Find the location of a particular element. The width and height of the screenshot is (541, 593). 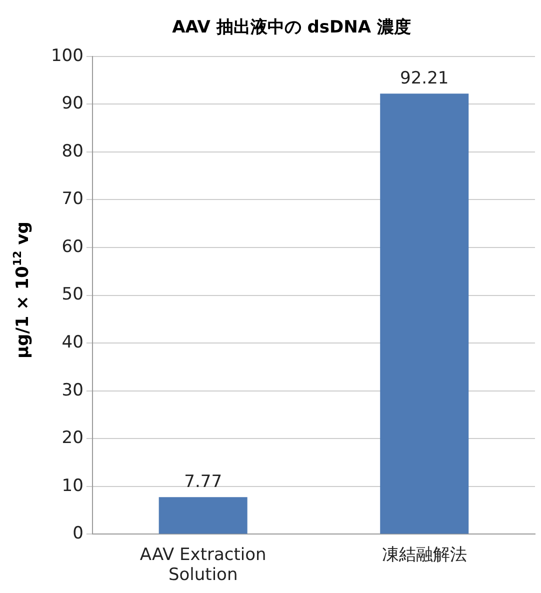

y-tick-label: 100 is located at coordinates (67, 56).